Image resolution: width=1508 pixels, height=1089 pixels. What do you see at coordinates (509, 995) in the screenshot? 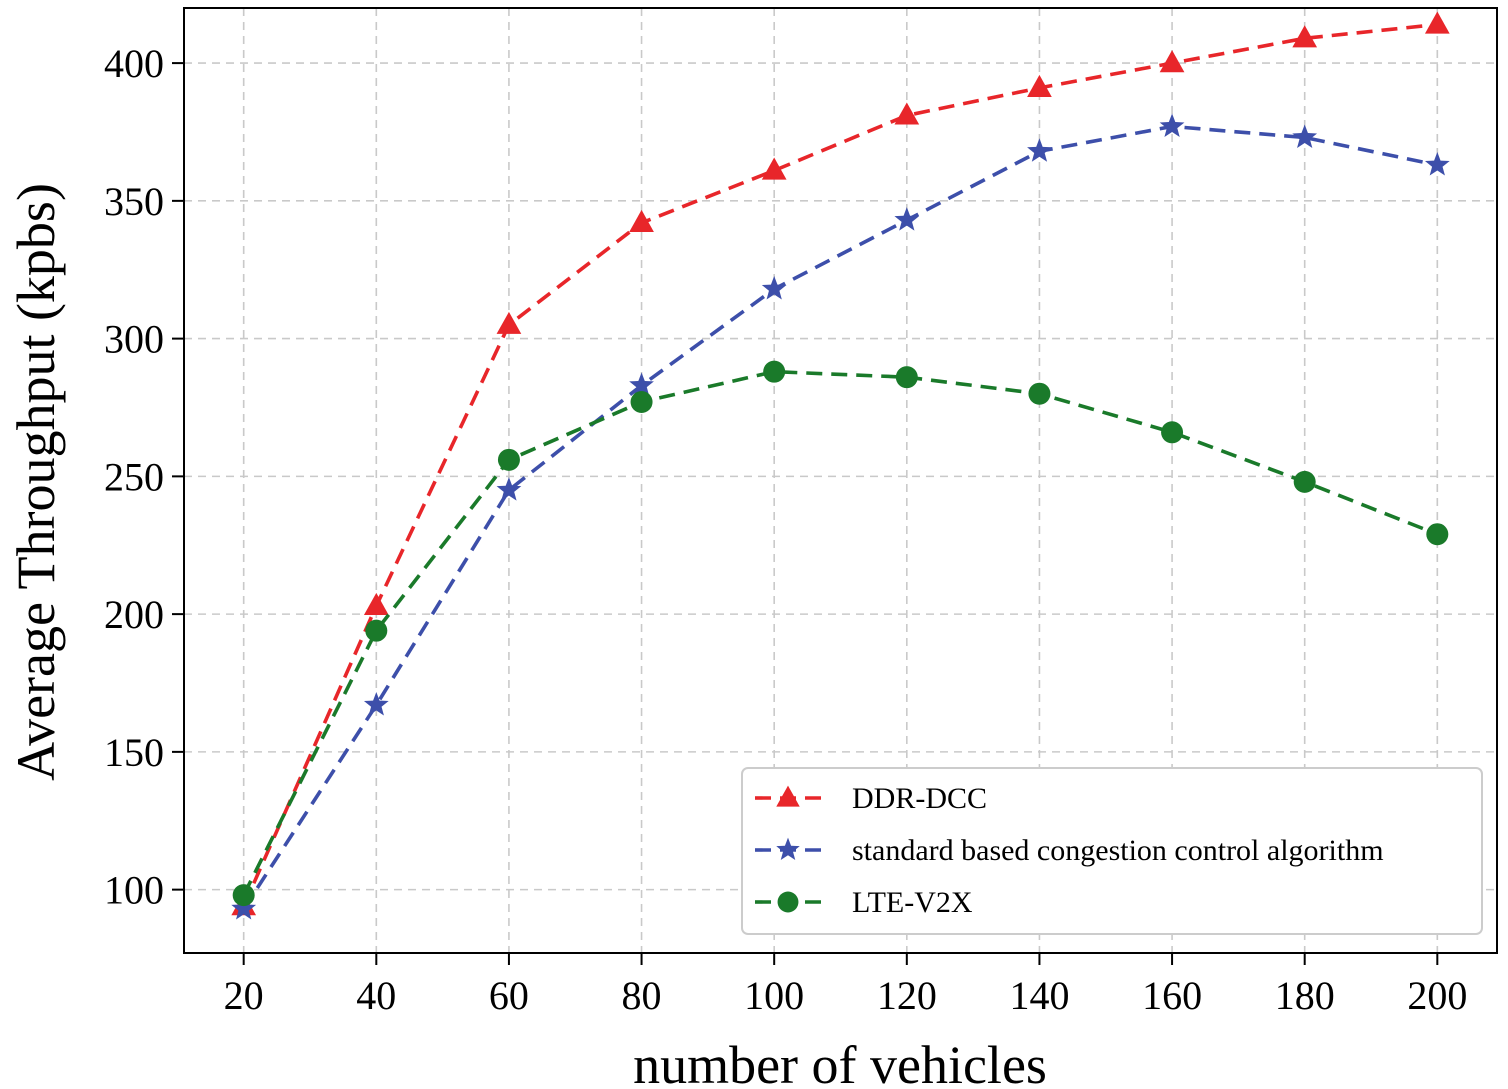
I see `x-tick-label: 60` at bounding box center [509, 995].